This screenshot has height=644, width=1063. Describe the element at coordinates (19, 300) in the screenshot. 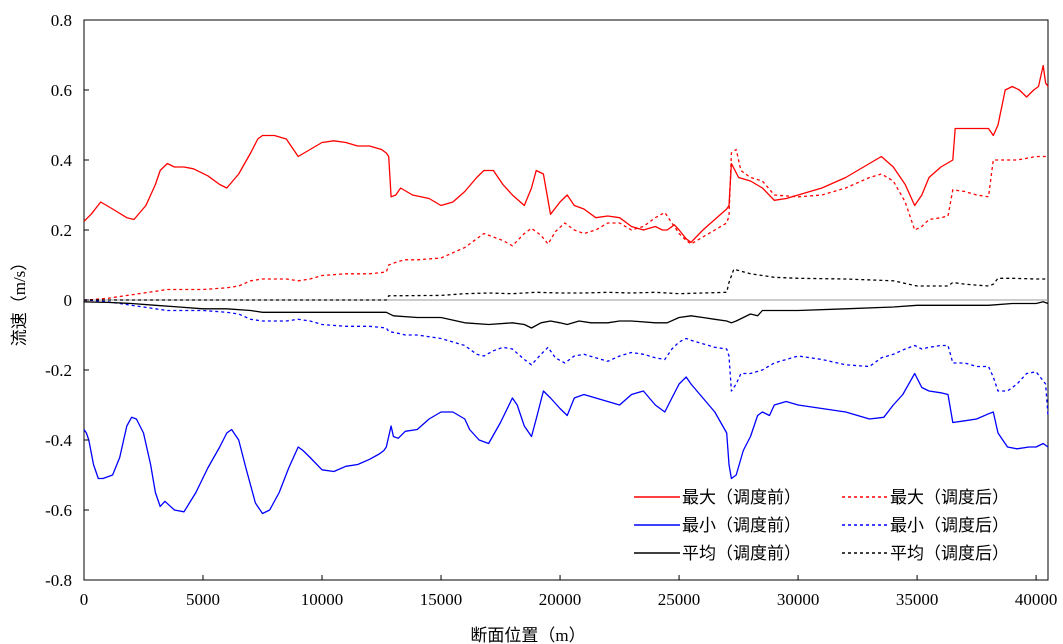

I see `y-axis-label: 流速（m/s）` at that location.